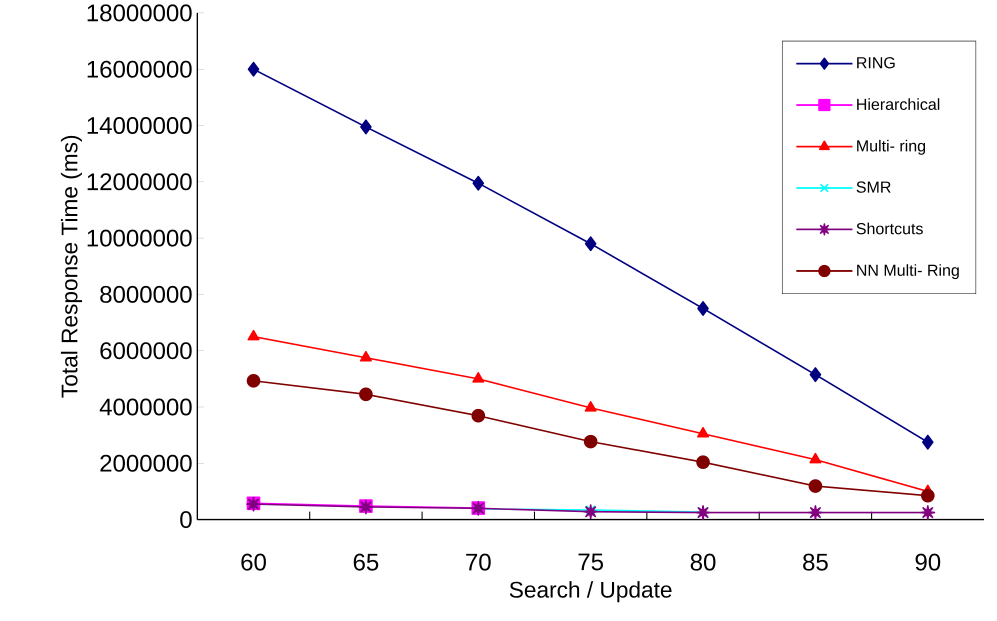  Describe the element at coordinates (703, 562) in the screenshot. I see `x-tick-label: 80` at that location.